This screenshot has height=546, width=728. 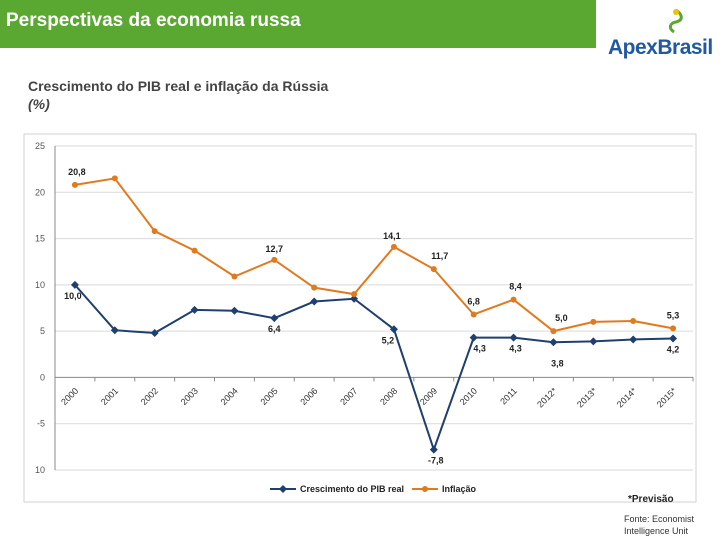 What do you see at coordinates (308, 396) in the screenshot?
I see `x-tick-label: 2006` at bounding box center [308, 396].